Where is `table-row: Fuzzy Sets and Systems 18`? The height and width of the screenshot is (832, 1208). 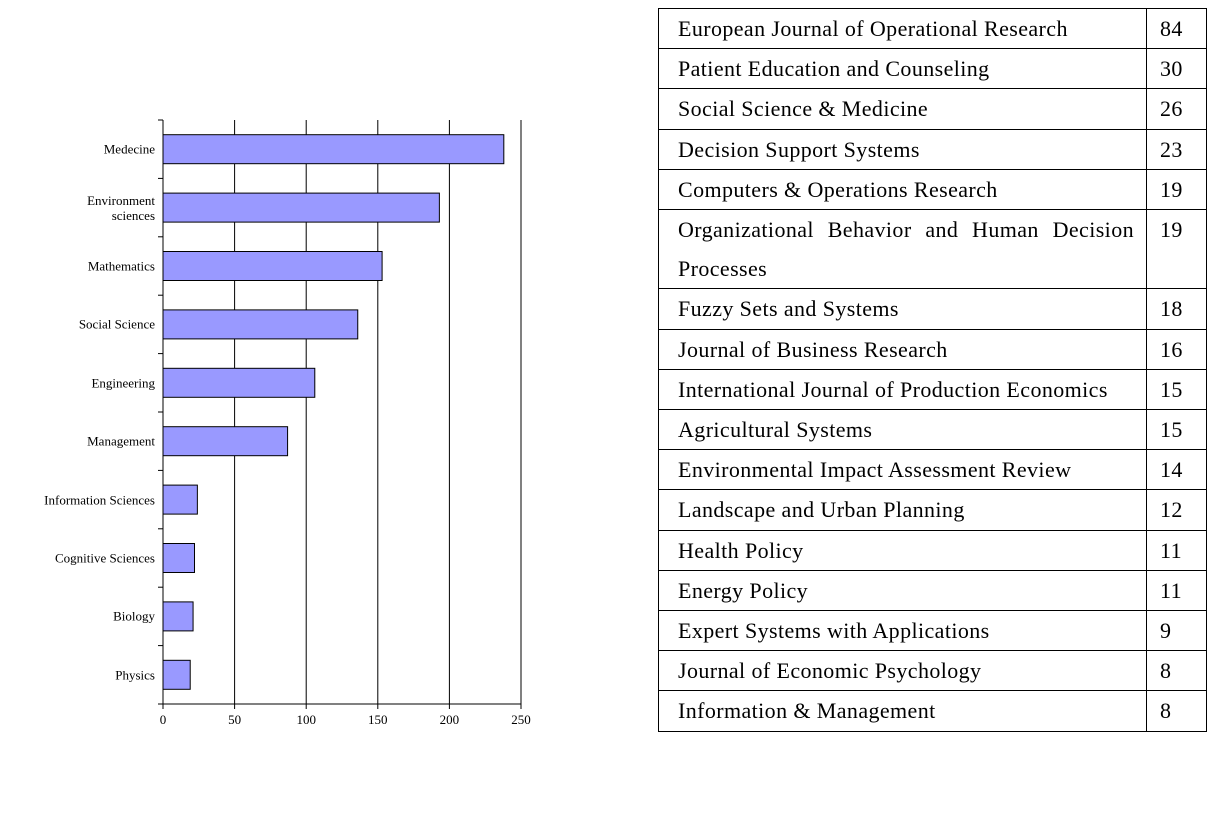 table-row: Fuzzy Sets and Systems 18 is located at coordinates (932, 309).